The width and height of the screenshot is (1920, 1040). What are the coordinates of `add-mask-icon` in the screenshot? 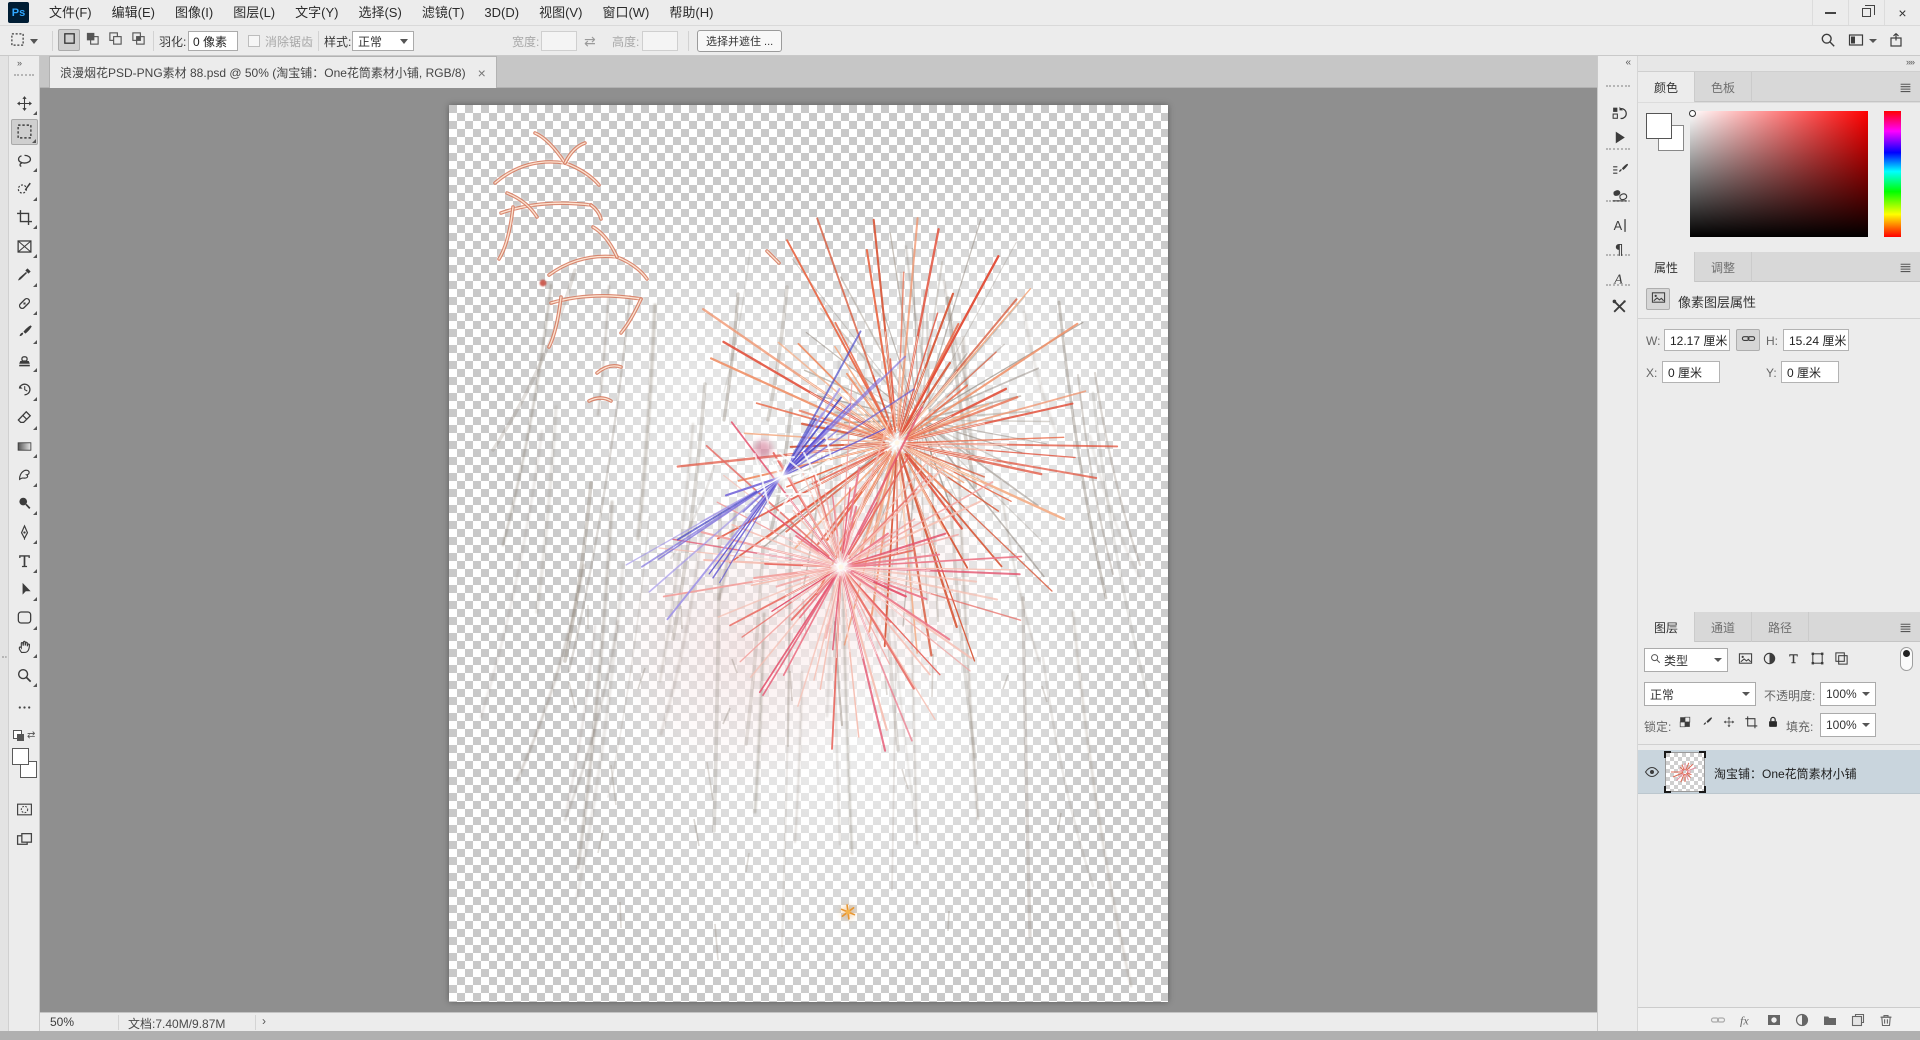 It's located at (1774, 1021).